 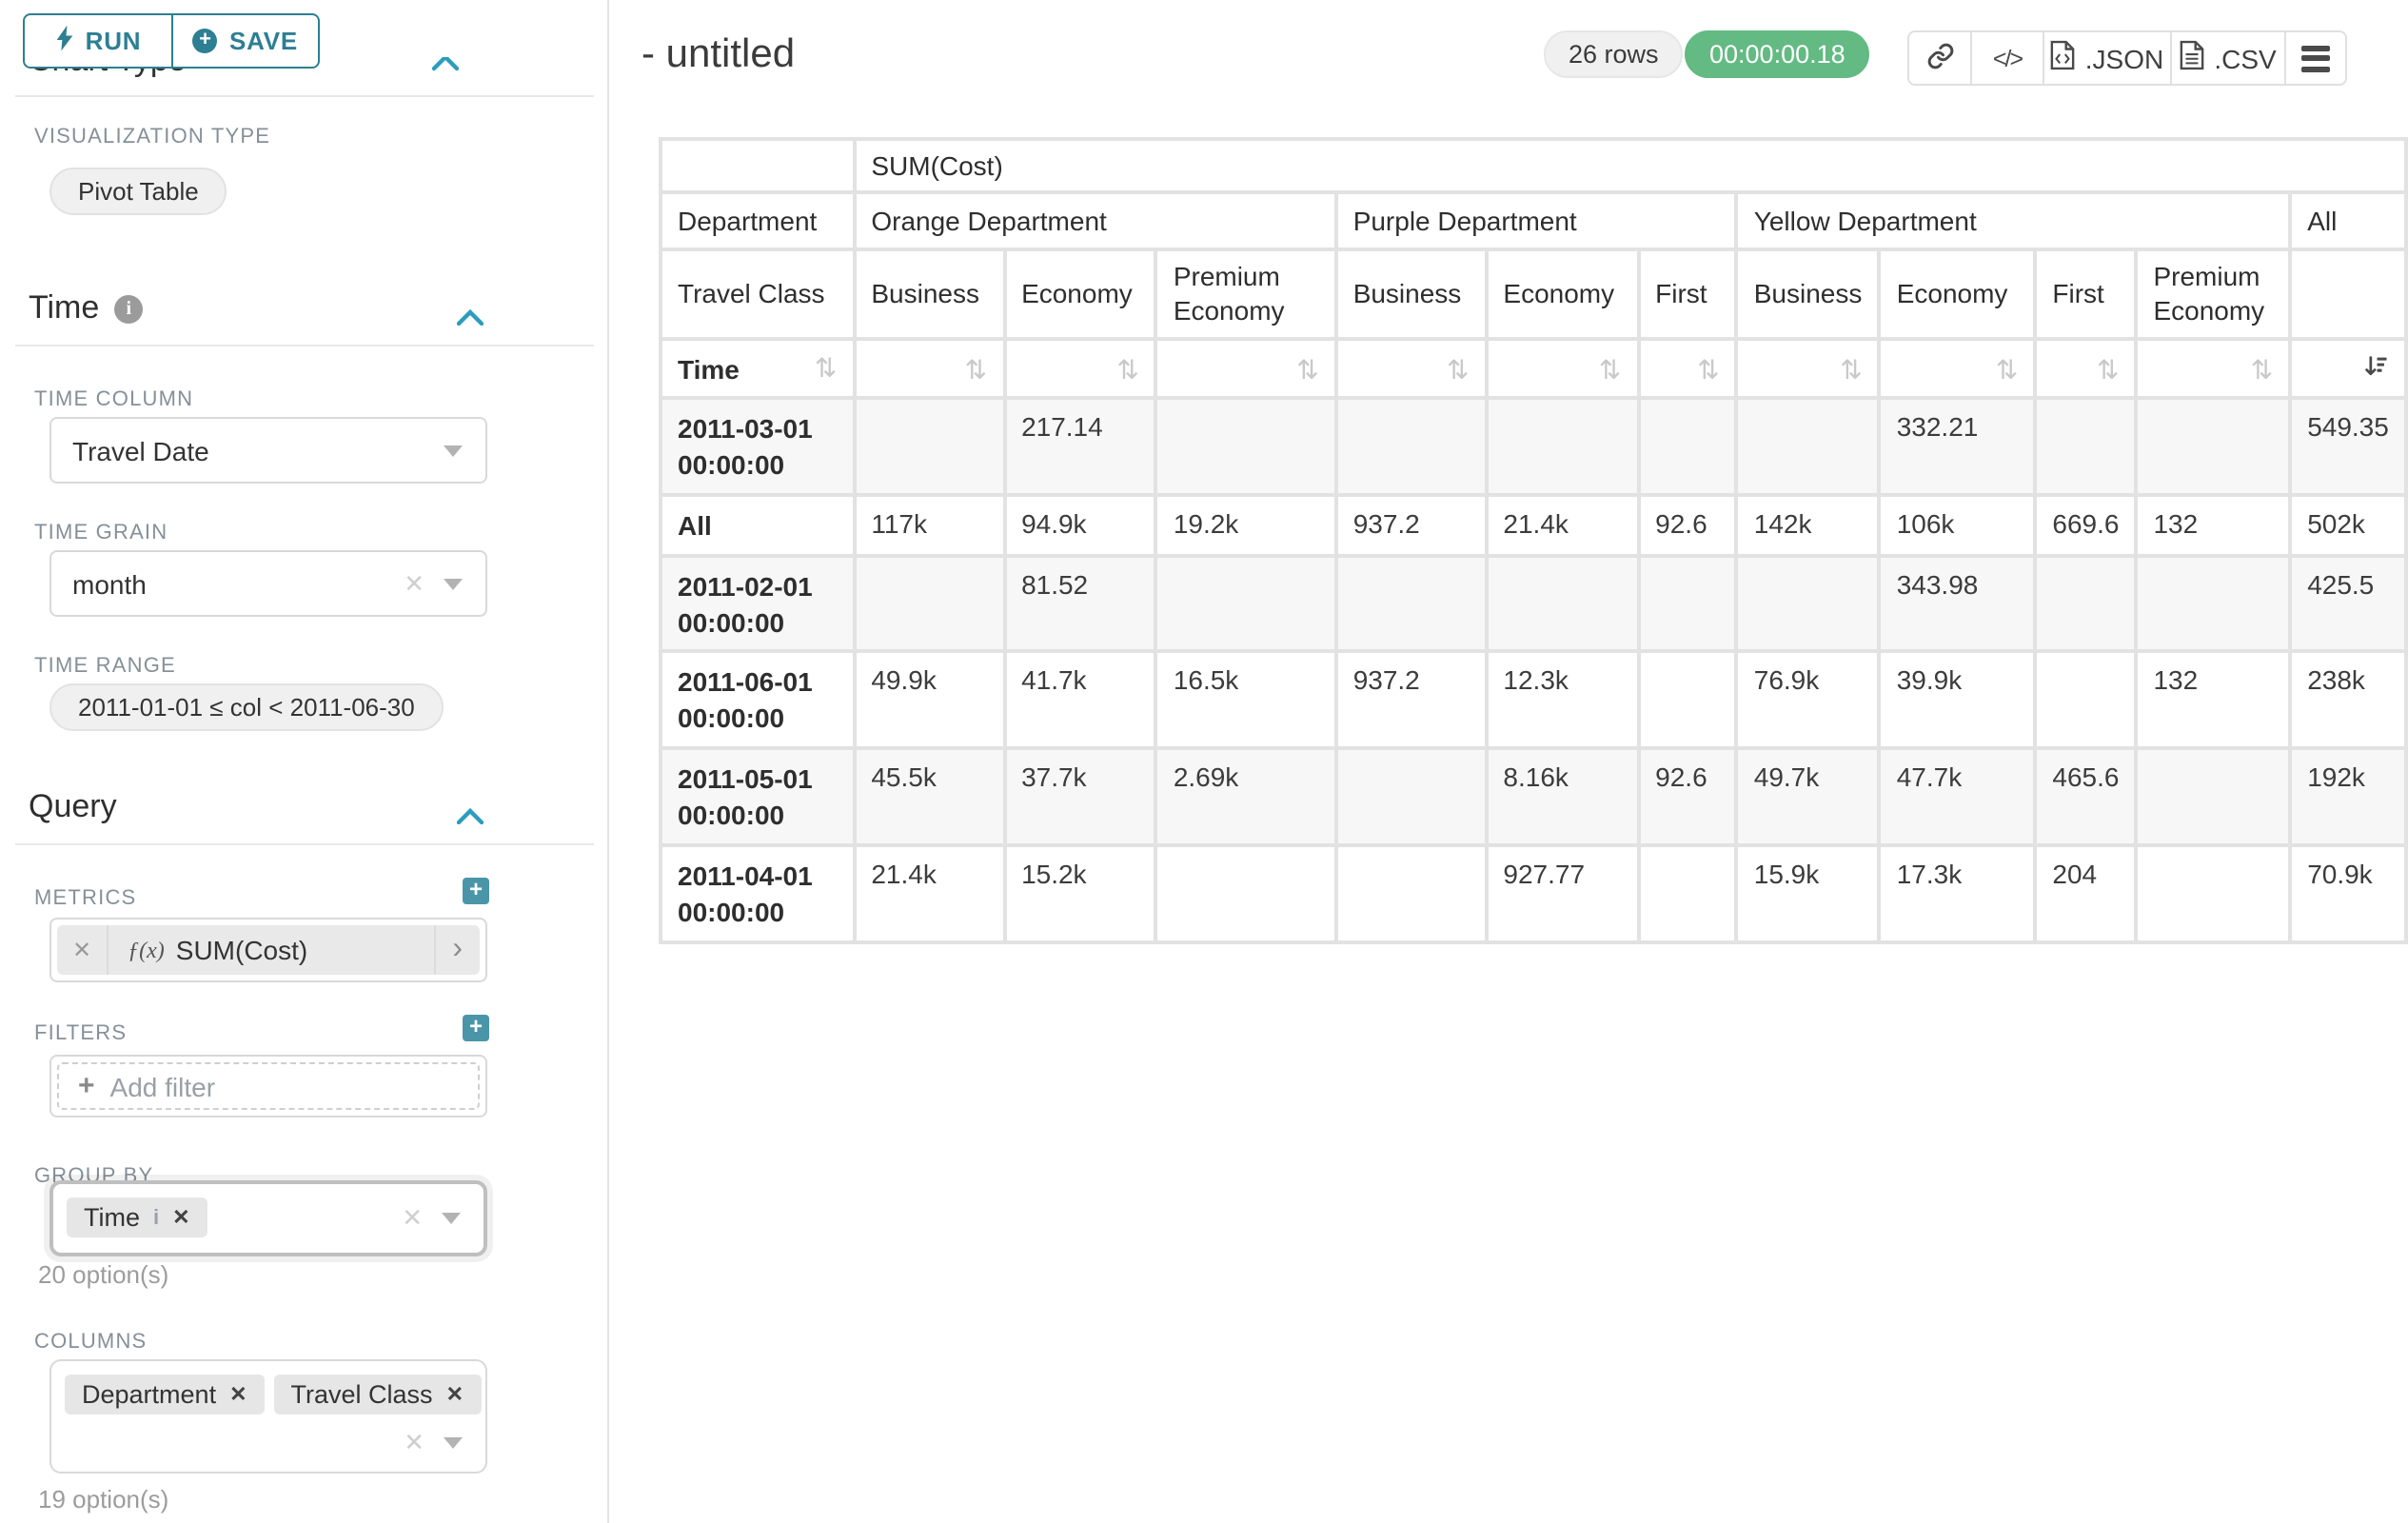 I want to click on metric-pill: ✕ ƒ(x) SUM(Cost) ›, so click(x=268, y=950).